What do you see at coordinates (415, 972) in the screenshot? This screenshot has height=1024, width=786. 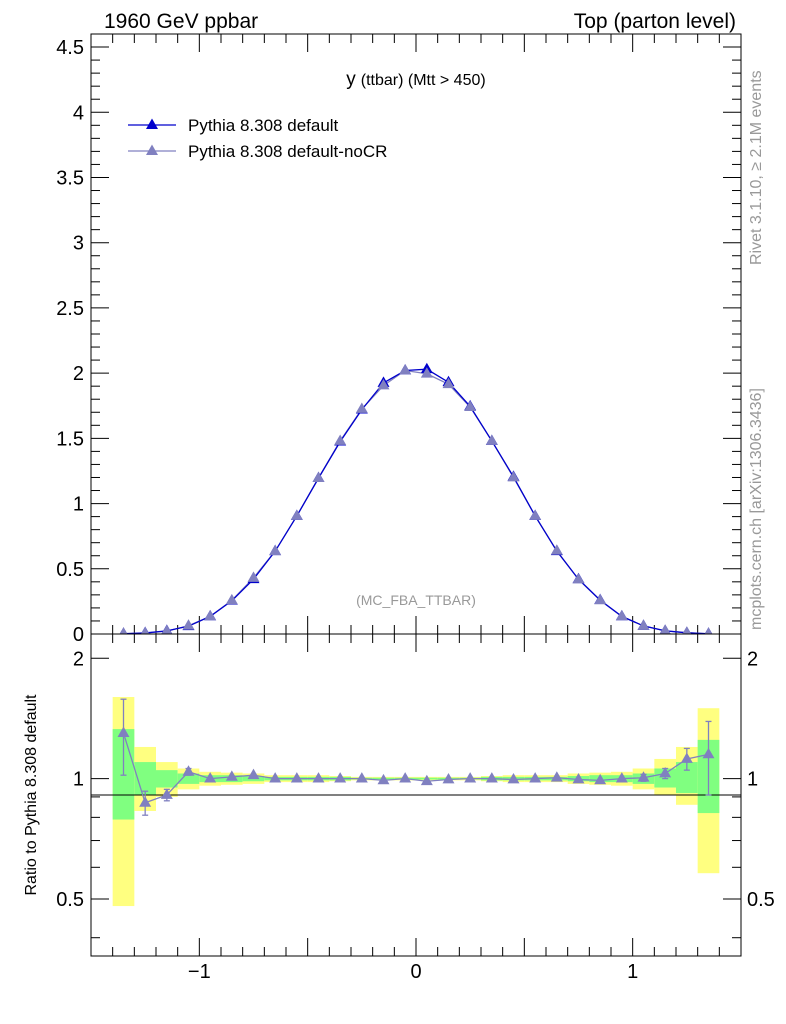 I see `x-tick-label: 0` at bounding box center [415, 972].